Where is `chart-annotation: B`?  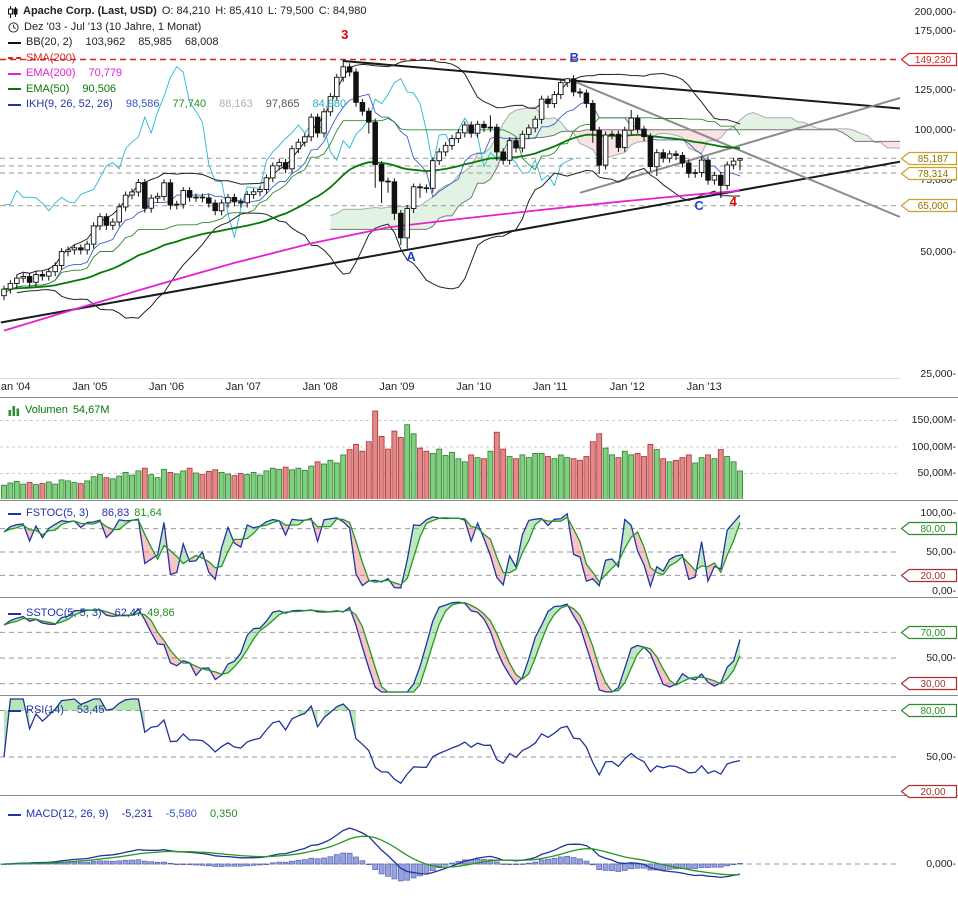
chart-annotation: B is located at coordinates (574, 57).